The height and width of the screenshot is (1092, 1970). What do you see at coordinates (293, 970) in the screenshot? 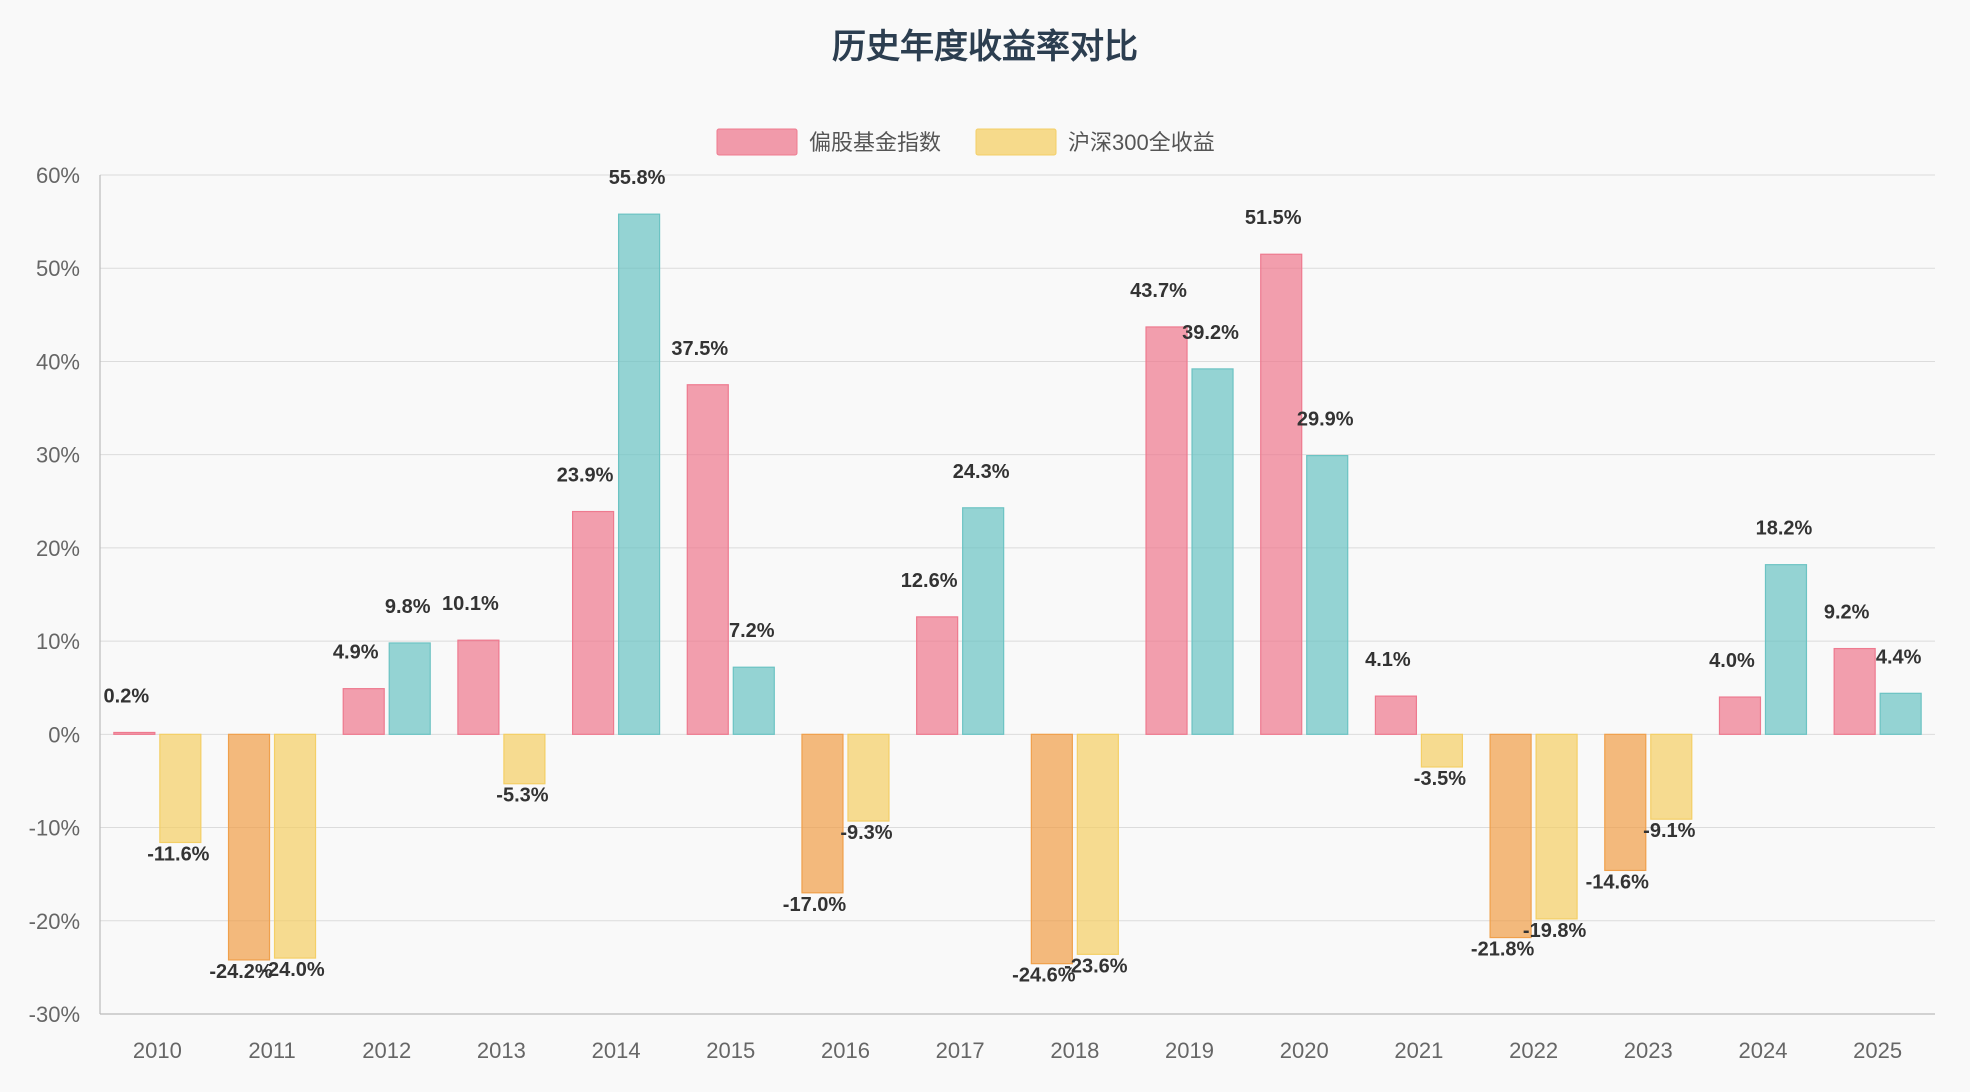
I see `data-label-series-2: -24.0%` at bounding box center [293, 970].